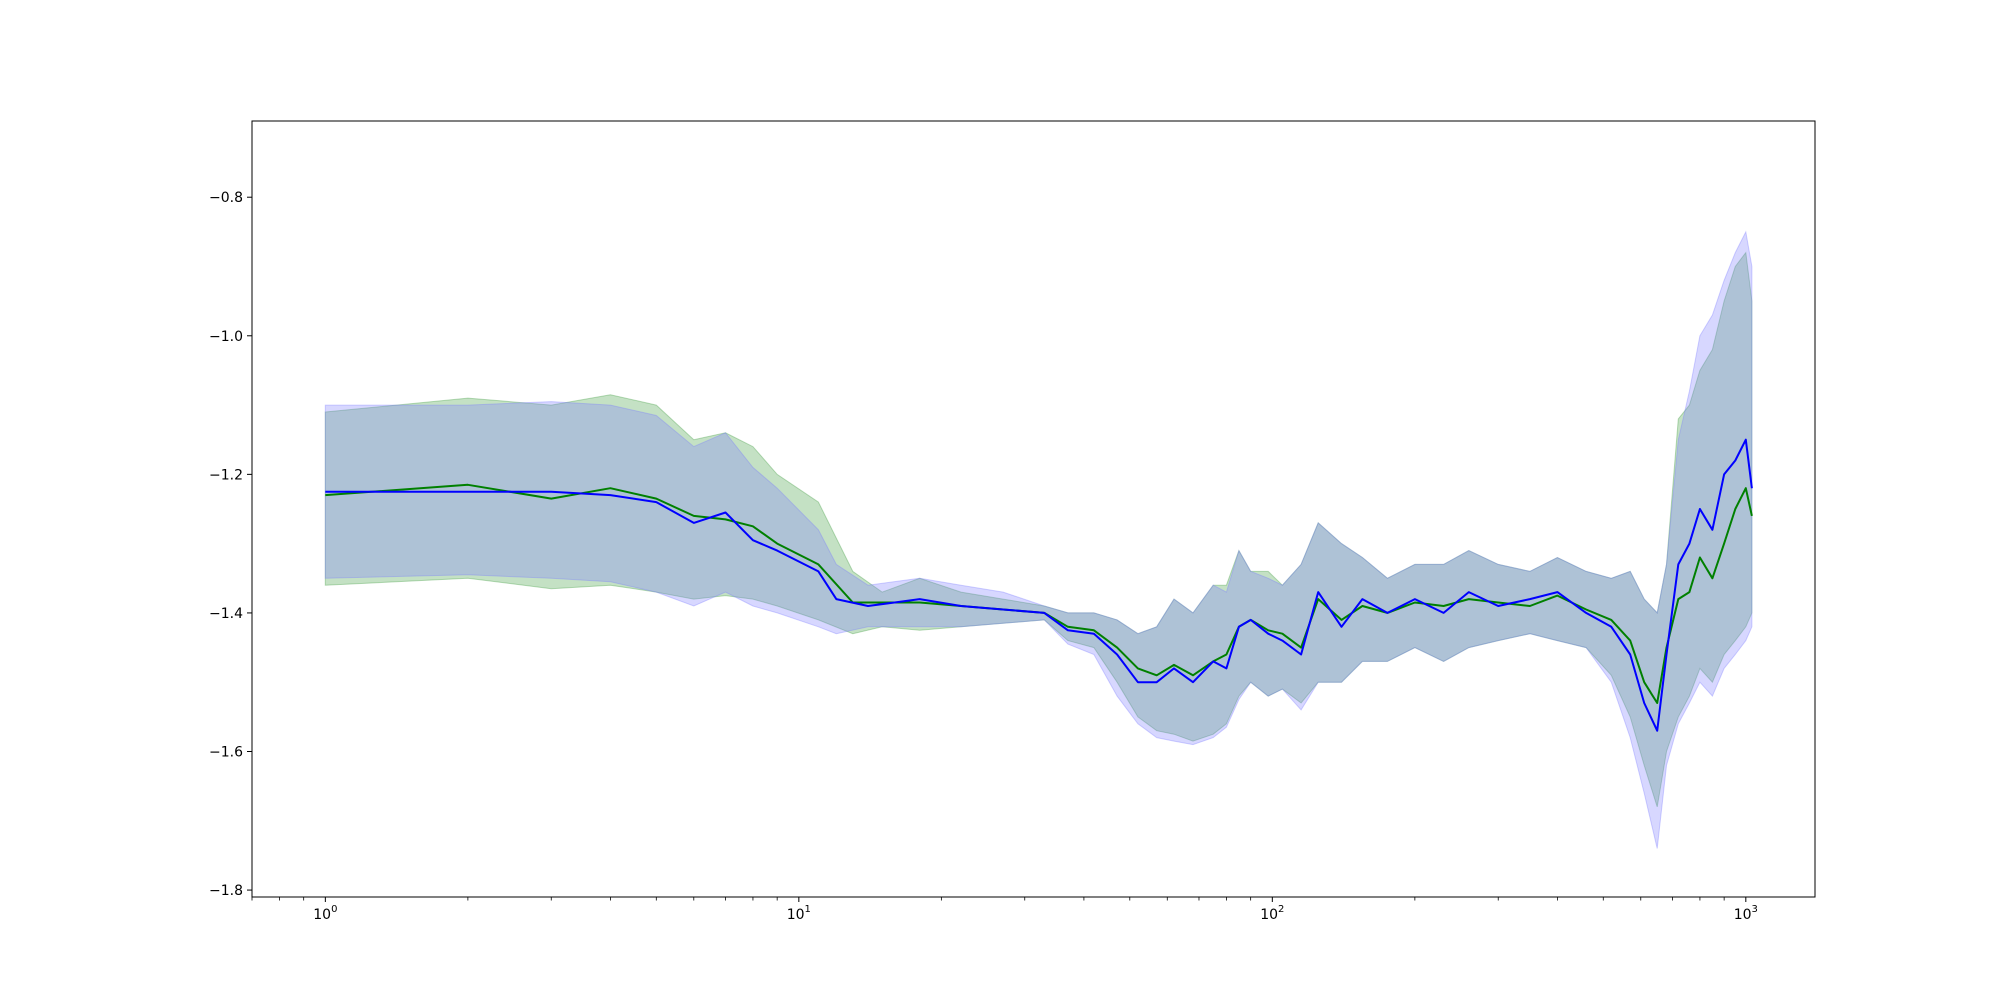 The width and height of the screenshot is (2000, 1000). I want to click on y-tick-label: −0.8, so click(226, 198).